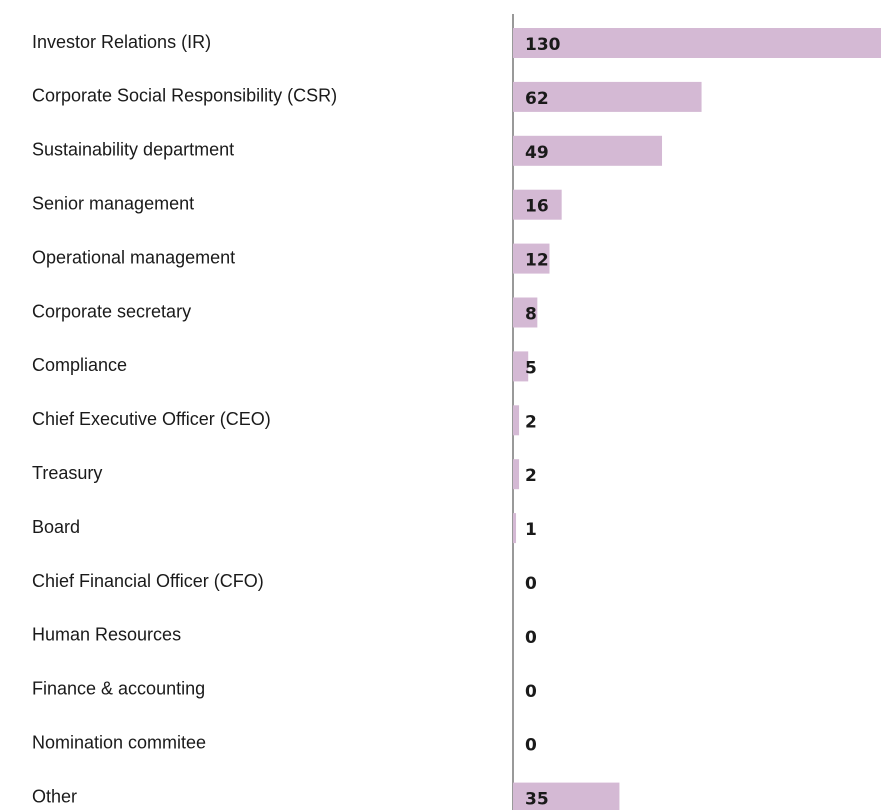  What do you see at coordinates (531, 315) in the screenshot?
I see `value-label: 8` at bounding box center [531, 315].